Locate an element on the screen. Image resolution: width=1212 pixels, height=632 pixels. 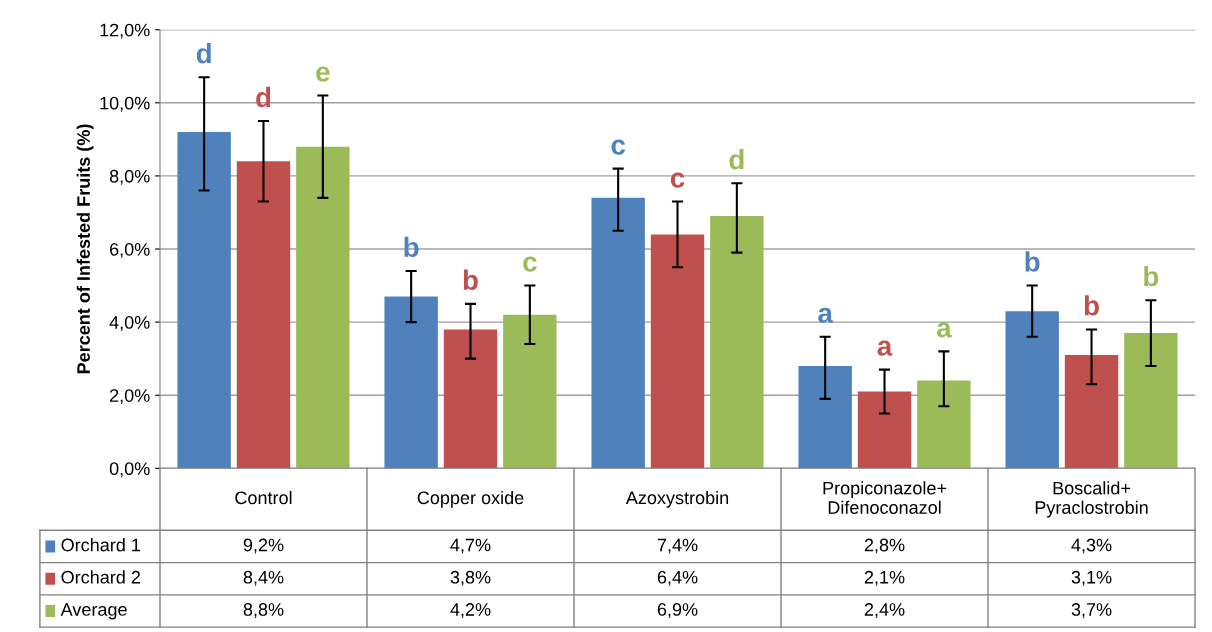
y-tick-label: 12,0% is located at coordinates (125, 31).